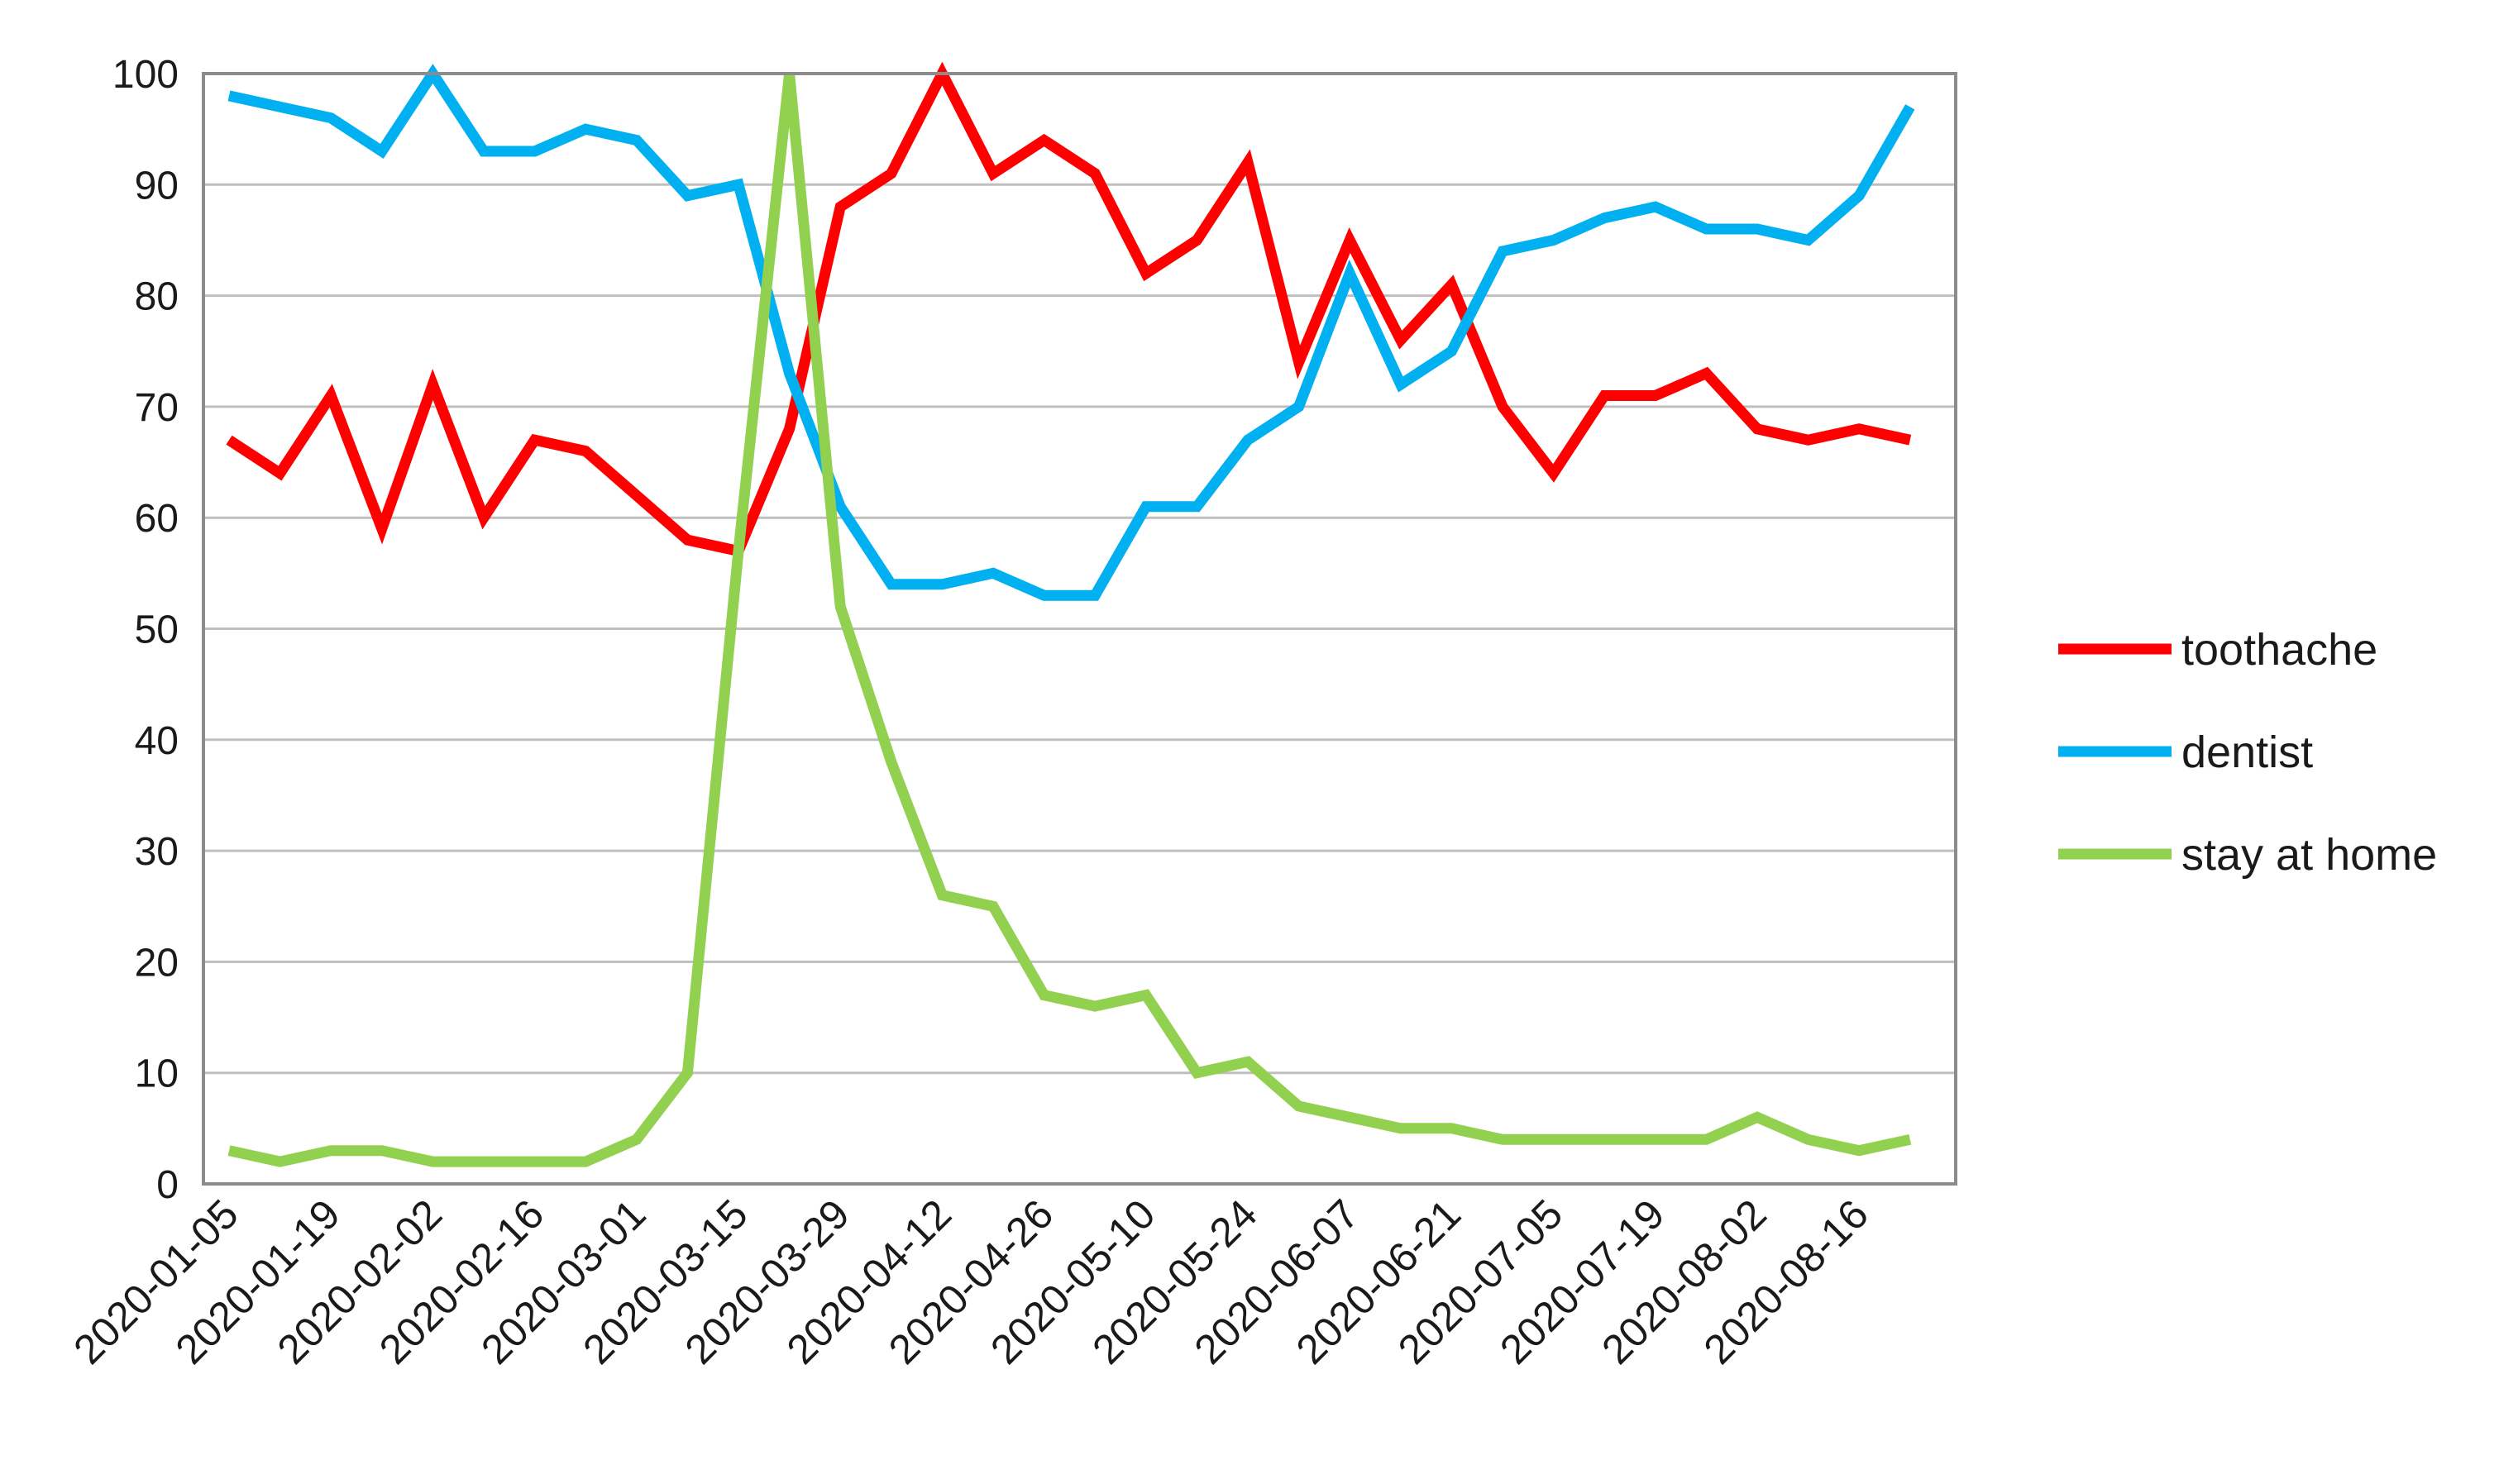 The width and height of the screenshot is (2499, 1484). I want to click on y-tick-label: 60, so click(157, 519).